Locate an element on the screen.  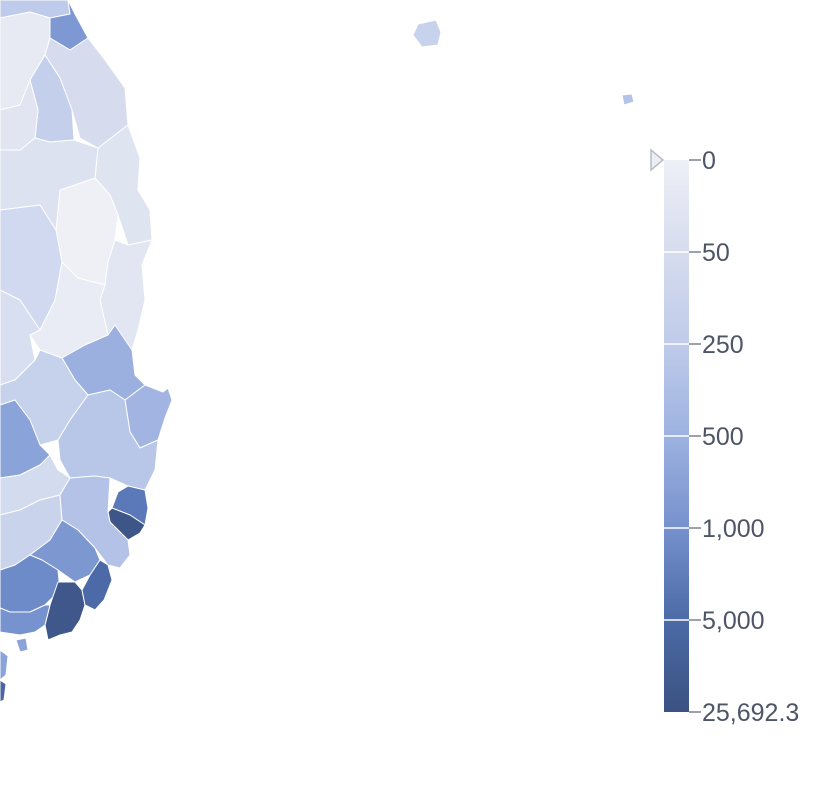
map-legend: 0 50 250 500 1,000 5,000 25,692.3 is located at coordinates (724, 437).